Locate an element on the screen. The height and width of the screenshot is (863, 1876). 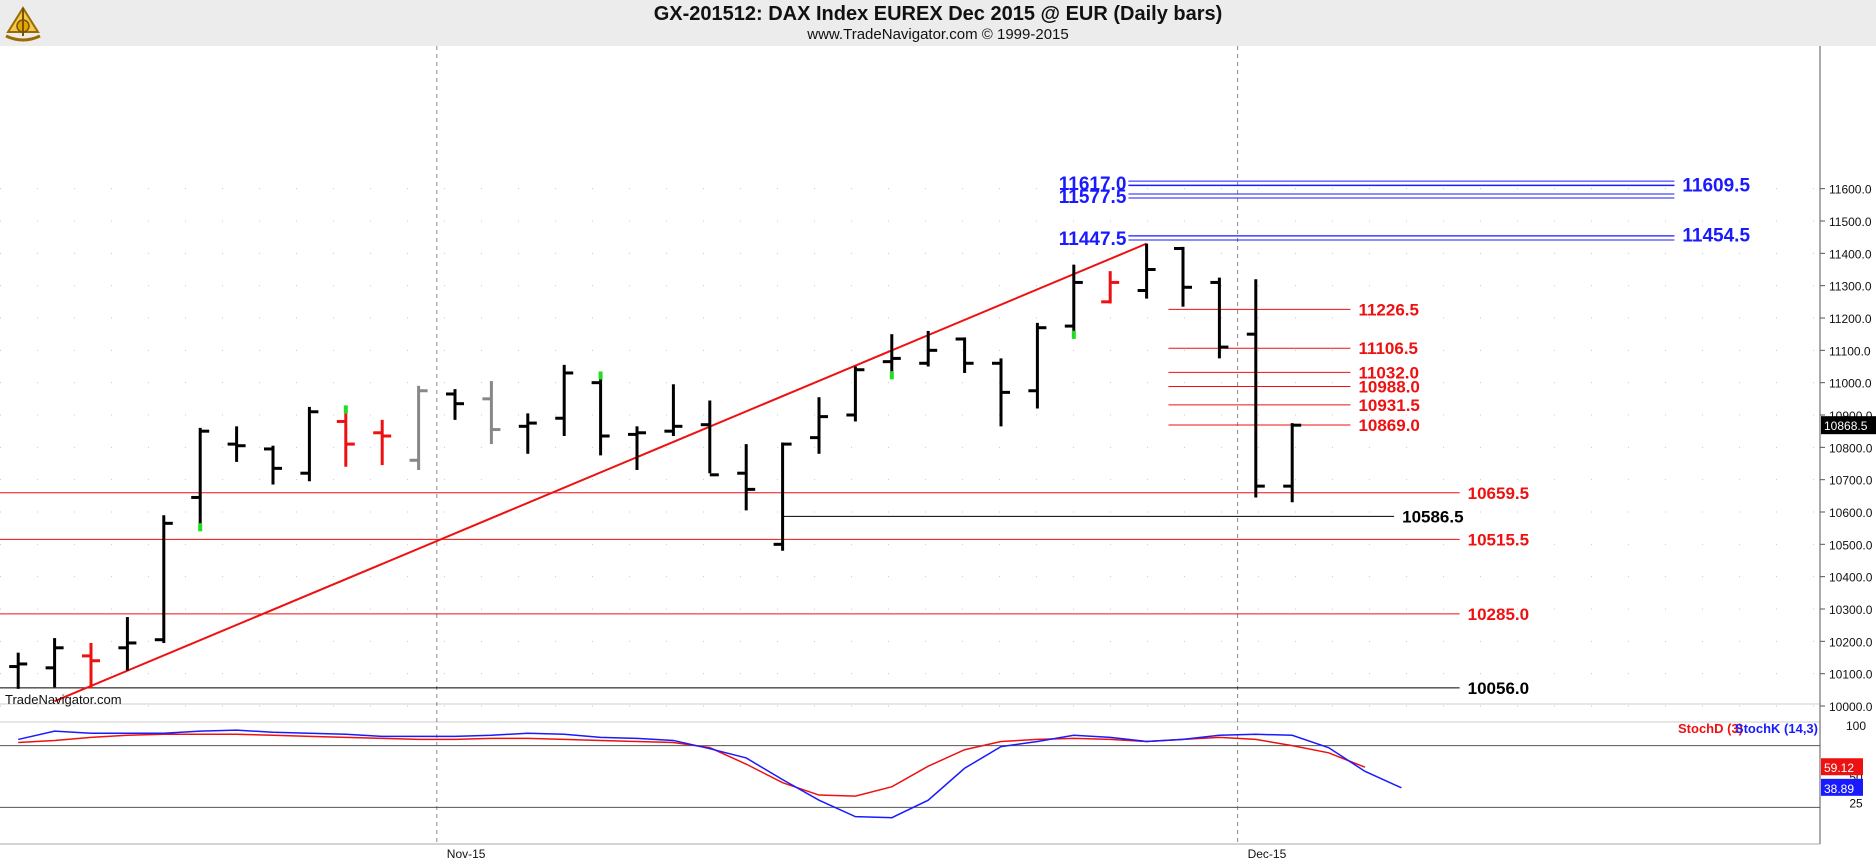
level-label: 10285.0 is located at coordinates (1498, 614).